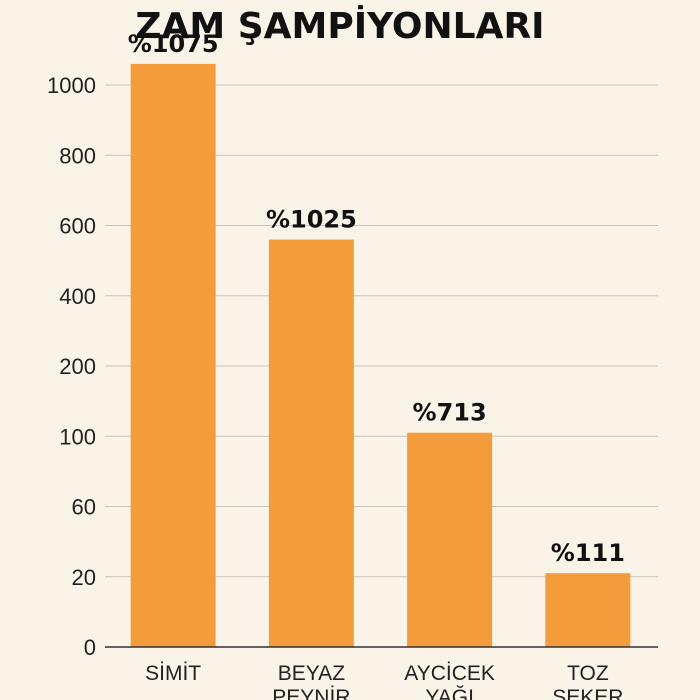  I want to click on data-label: %713, so click(450, 413).